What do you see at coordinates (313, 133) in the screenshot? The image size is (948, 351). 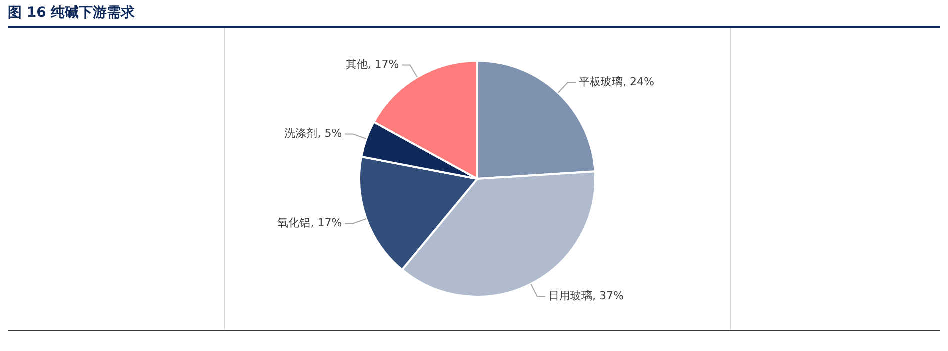 I see `slice-label: 洗涤剂, 5%` at bounding box center [313, 133].